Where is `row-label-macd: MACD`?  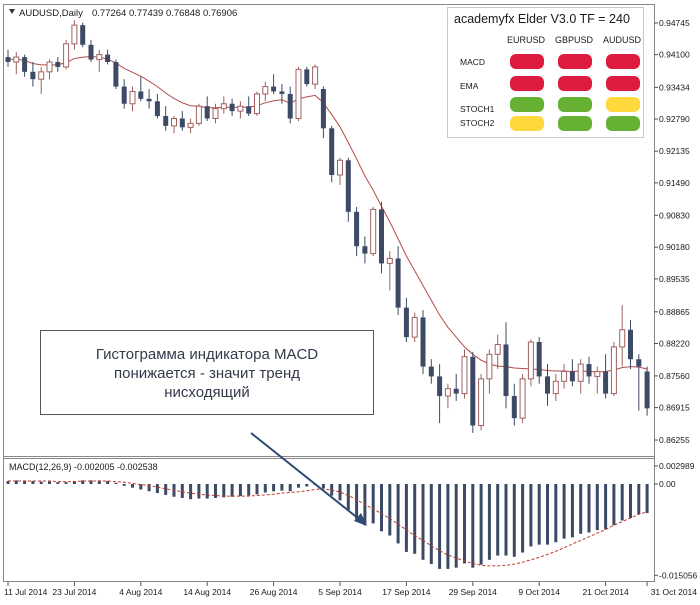 row-label-macd: MACD is located at coordinates (473, 62).